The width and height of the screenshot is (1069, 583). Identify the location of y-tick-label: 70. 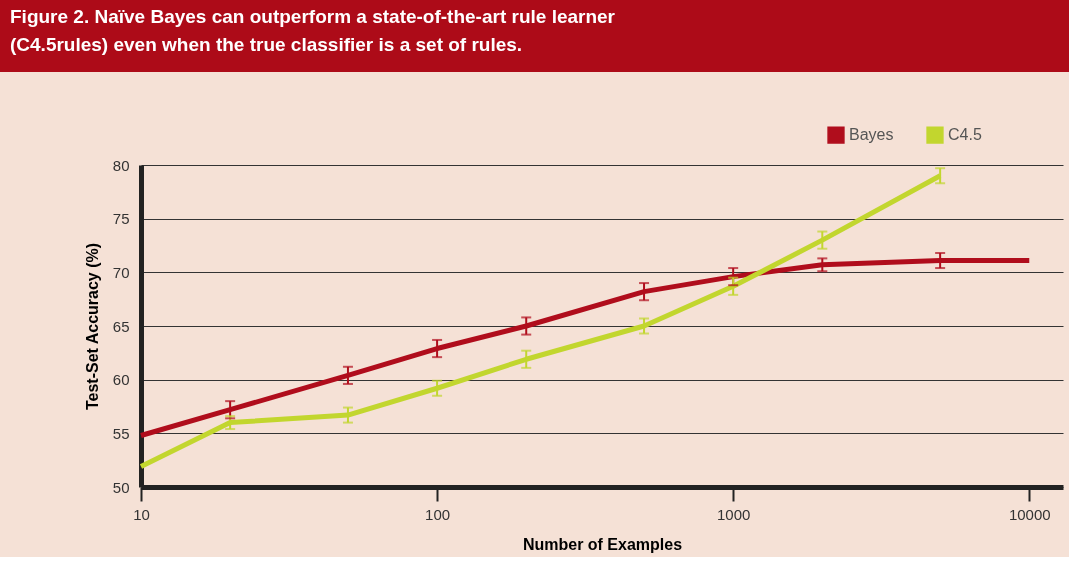
(121, 272).